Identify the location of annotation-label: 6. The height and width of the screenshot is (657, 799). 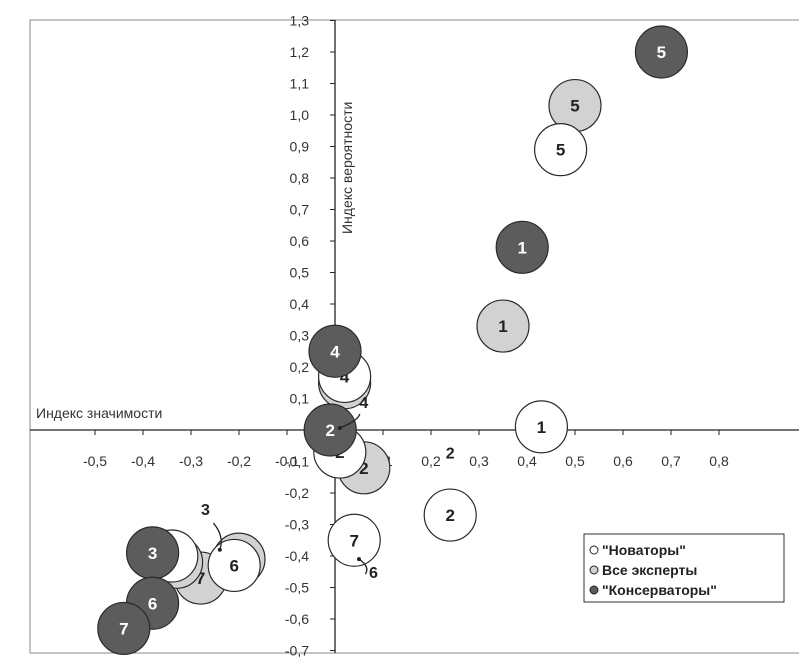
(373, 573).